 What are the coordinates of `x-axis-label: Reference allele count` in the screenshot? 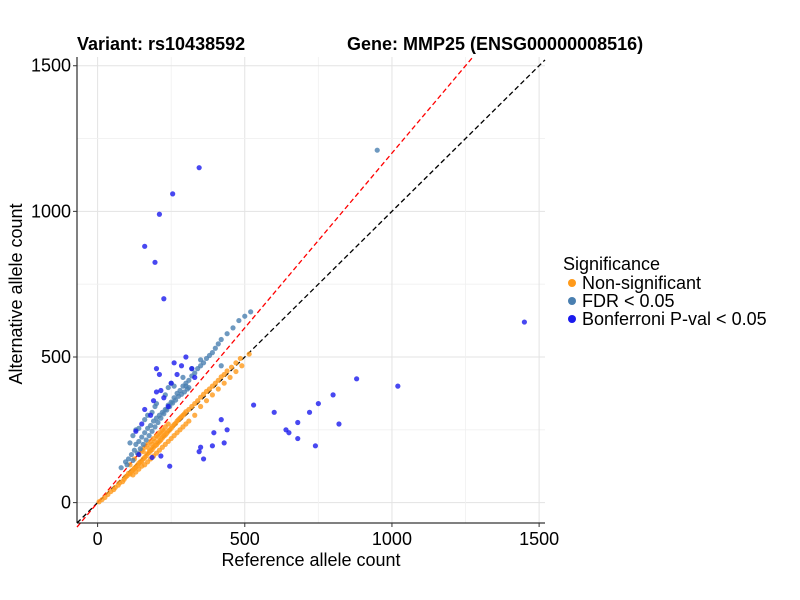 It's located at (310, 560).